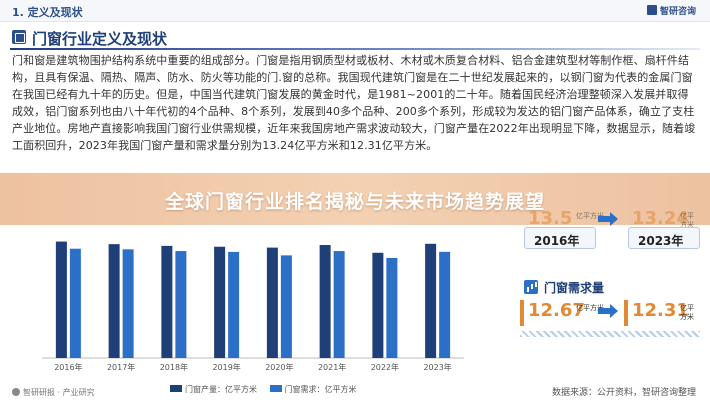  I want to click on title-underline, so click(355, 49).